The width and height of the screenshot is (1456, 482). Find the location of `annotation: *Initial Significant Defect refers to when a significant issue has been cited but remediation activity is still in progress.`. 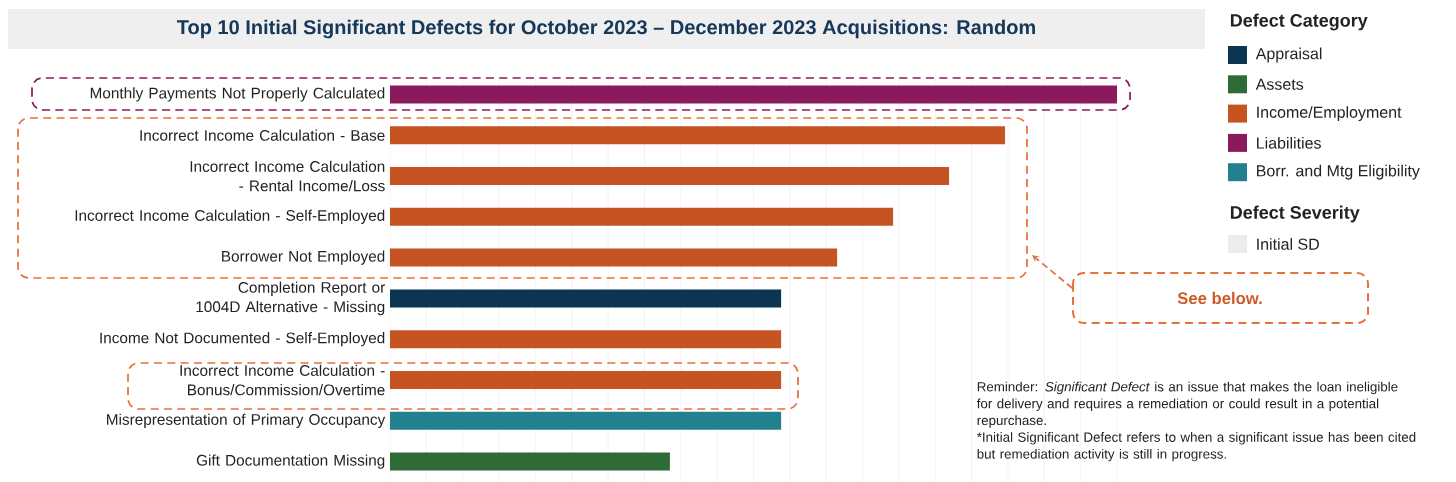

annotation: *Initial Significant Defect refers to when a significant issue has been cited but remediation activity is still in progress. is located at coordinates (1196, 447).